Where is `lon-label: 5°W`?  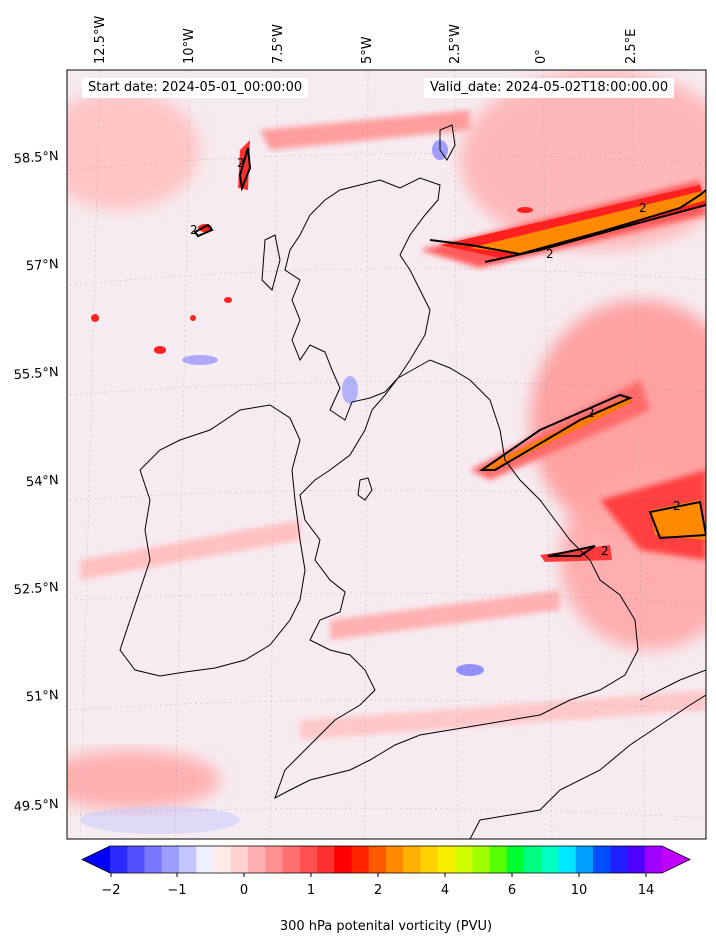 lon-label: 5°W is located at coordinates (367, 50).